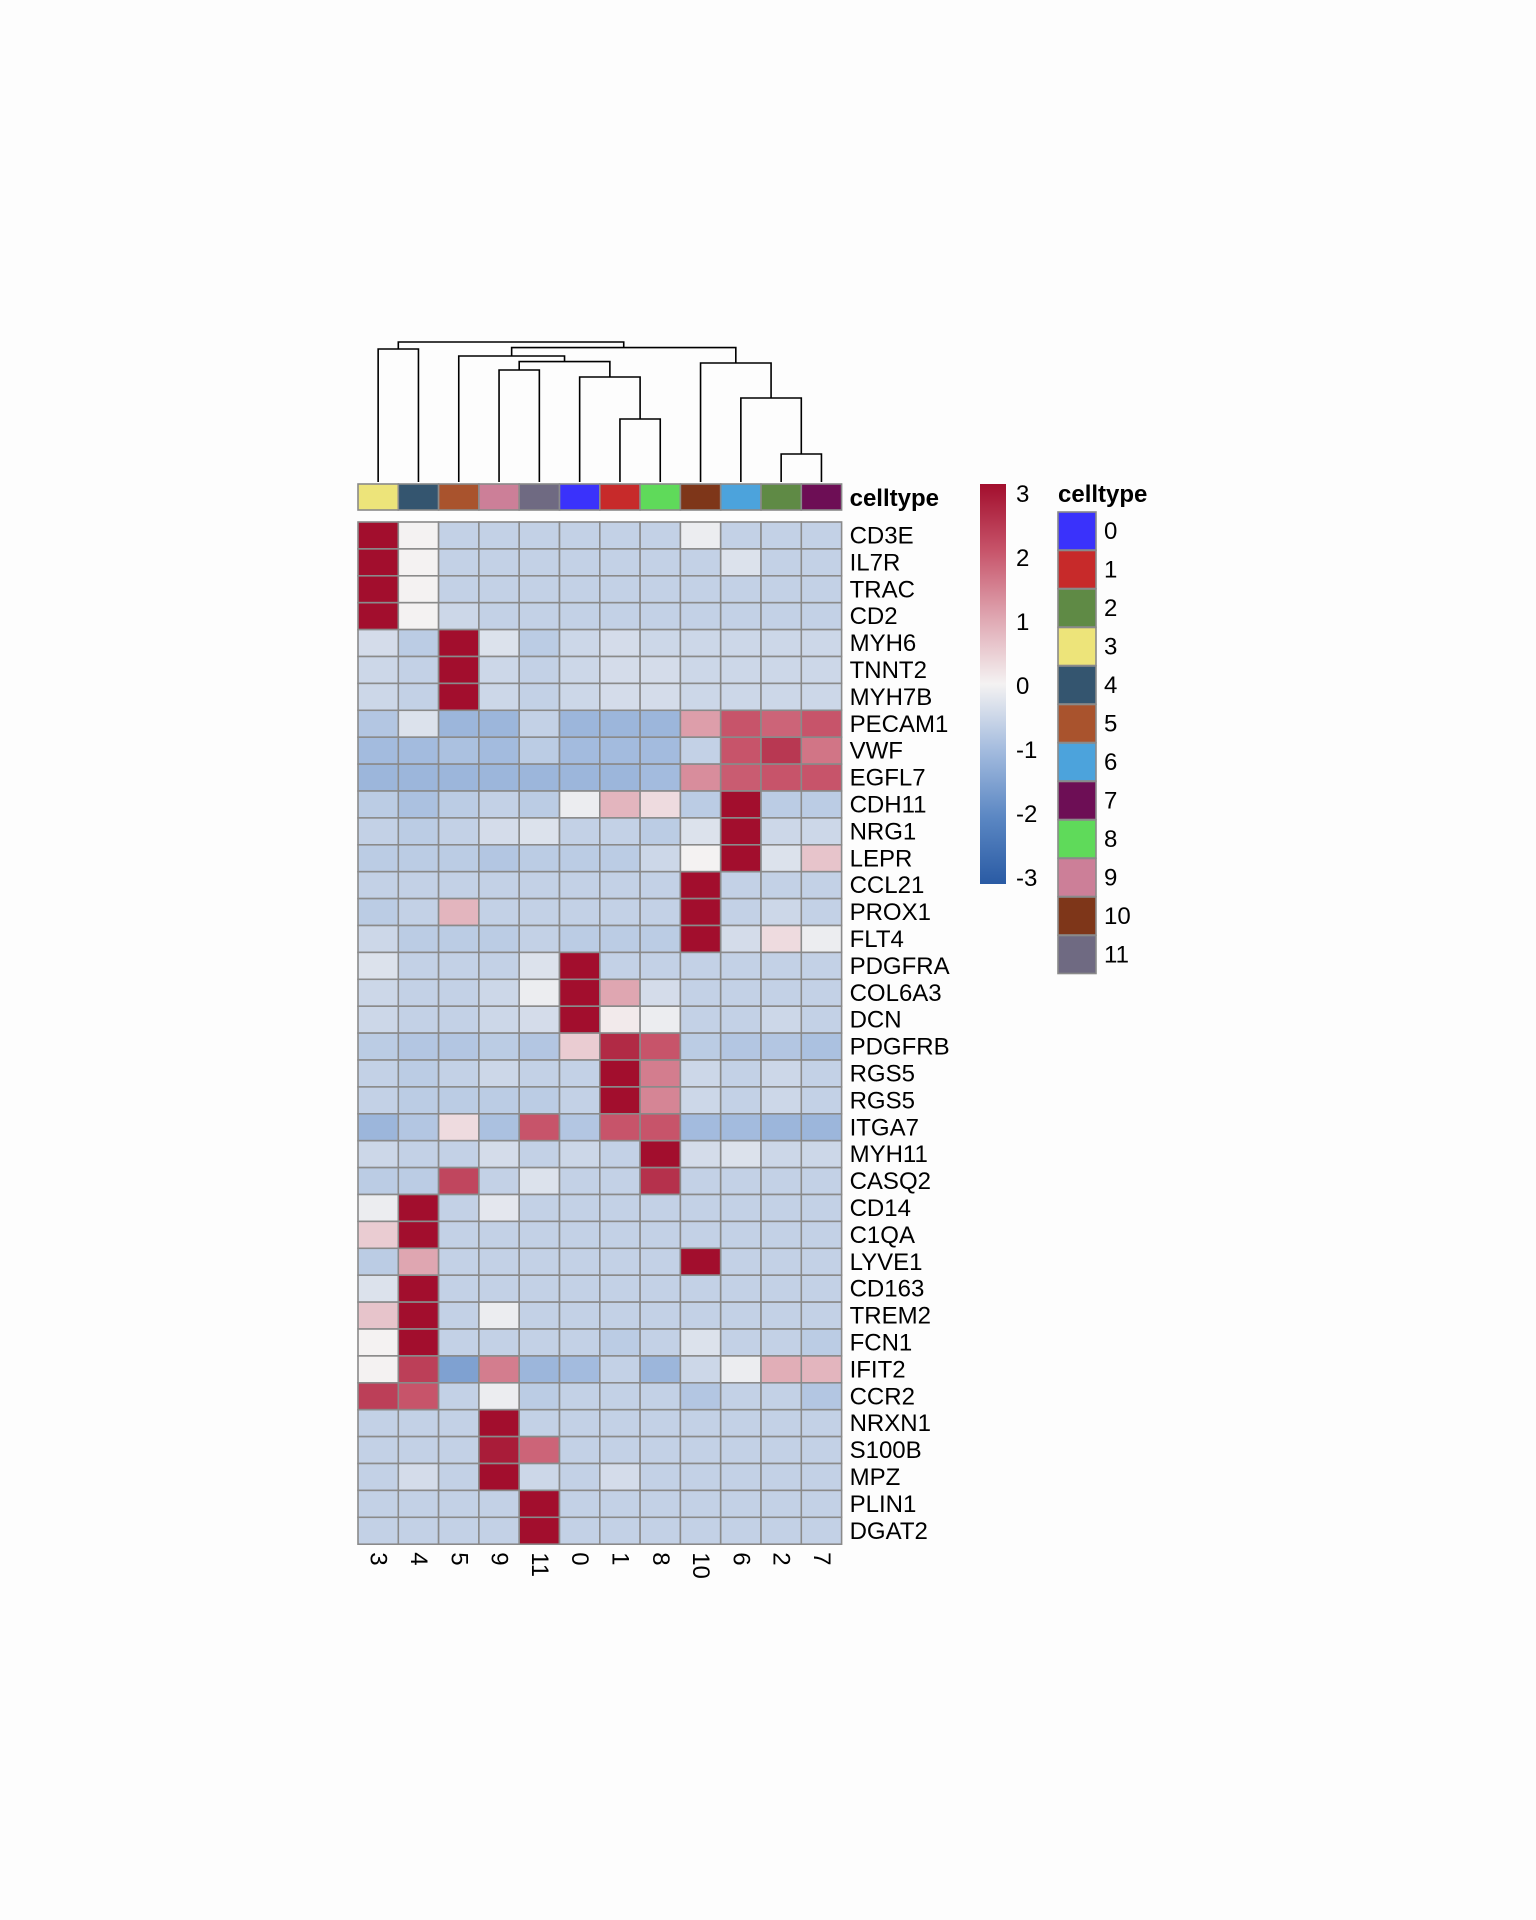  Describe the element at coordinates (884, 1127) in the screenshot. I see `row-label: ITGA7` at that location.